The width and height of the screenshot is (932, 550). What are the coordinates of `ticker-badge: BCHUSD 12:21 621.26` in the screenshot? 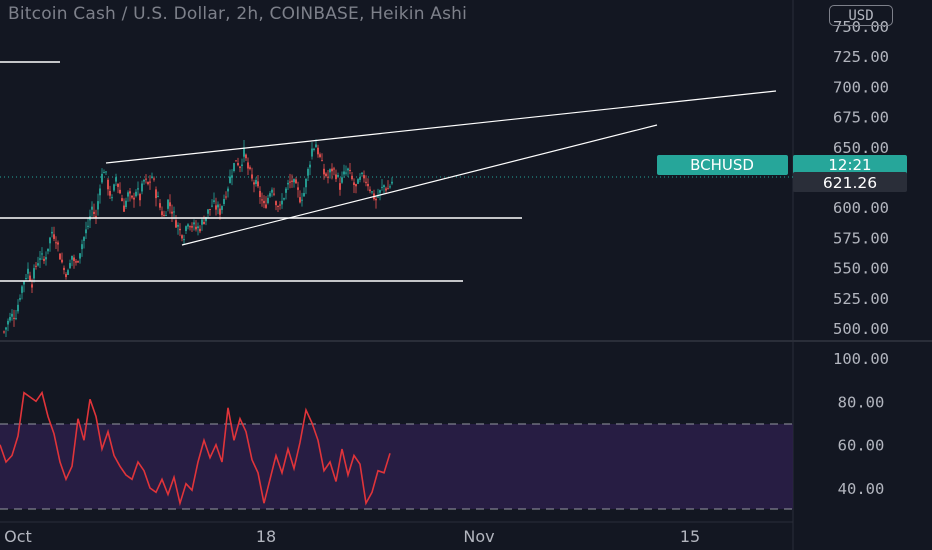 It's located at (782, 173).